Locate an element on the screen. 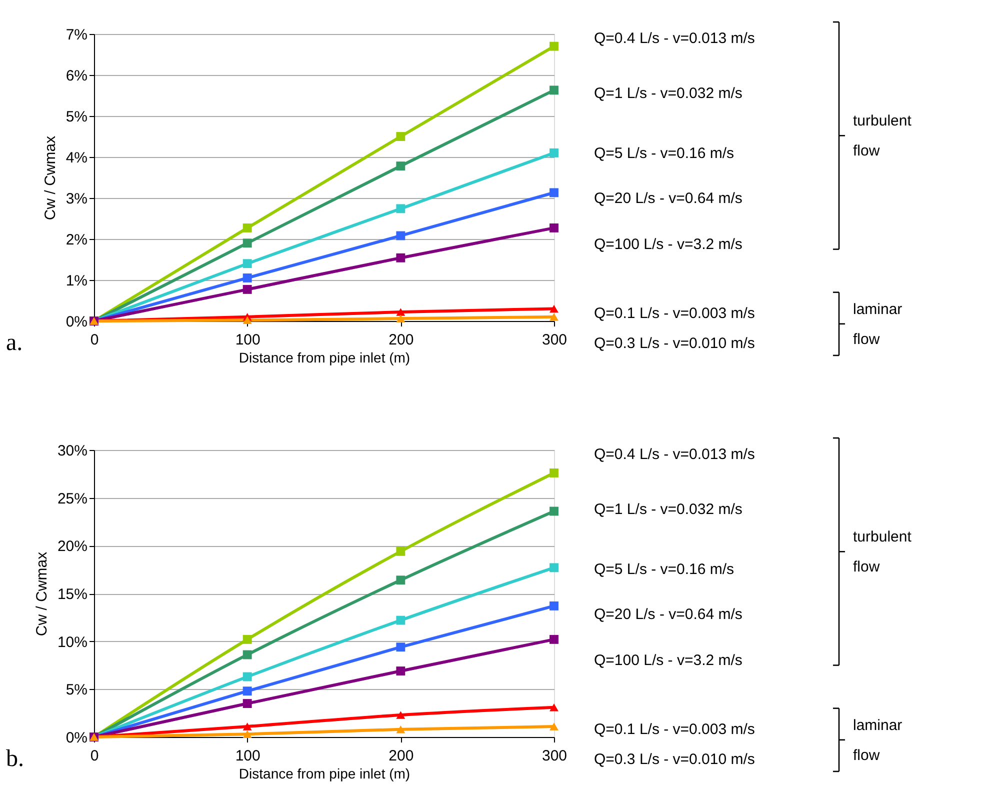 Image resolution: width=982 pixels, height=787 pixels. y-tick-label: 7% is located at coordinates (77, 35).